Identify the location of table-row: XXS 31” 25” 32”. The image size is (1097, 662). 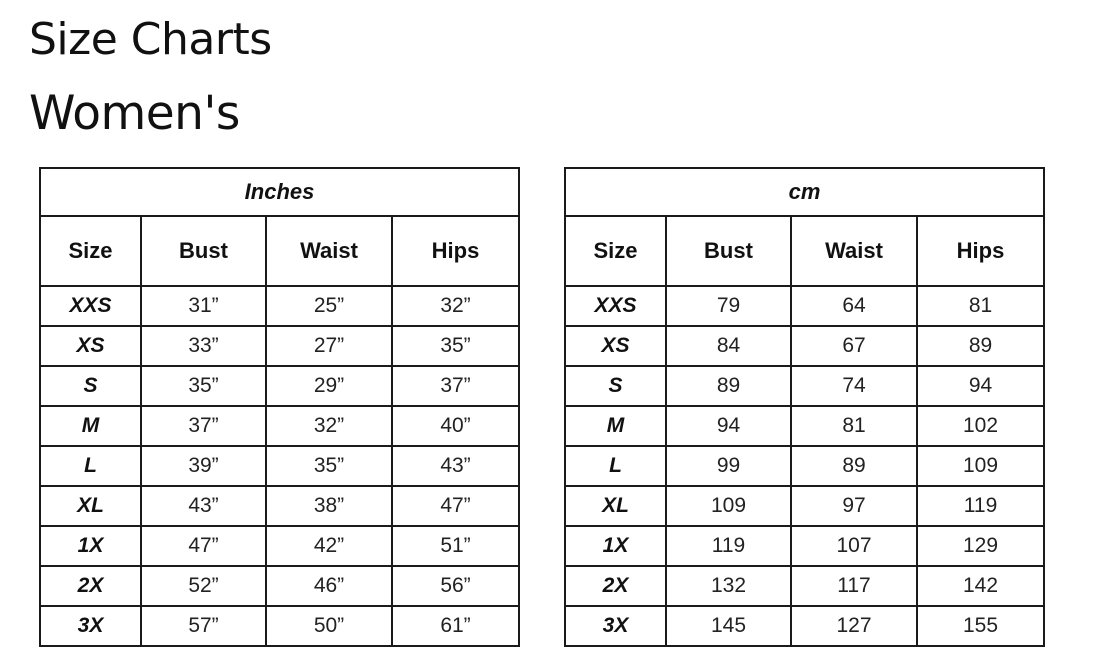
(280, 306).